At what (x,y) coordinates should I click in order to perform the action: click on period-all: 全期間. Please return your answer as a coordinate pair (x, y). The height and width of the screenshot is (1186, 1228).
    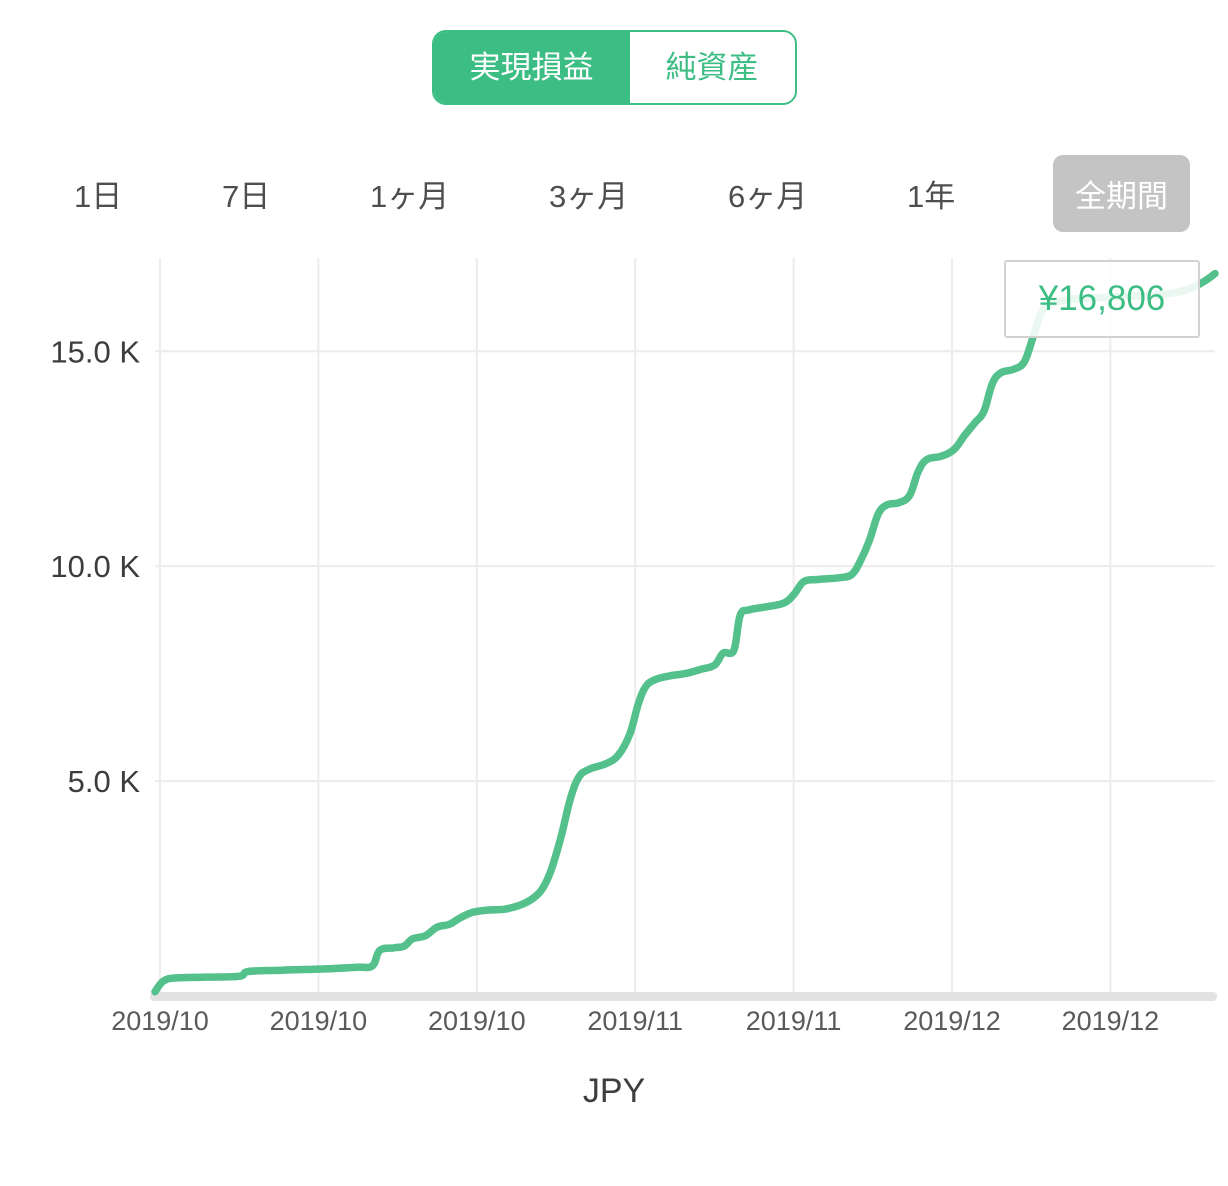
    Looking at the image, I should click on (1121, 193).